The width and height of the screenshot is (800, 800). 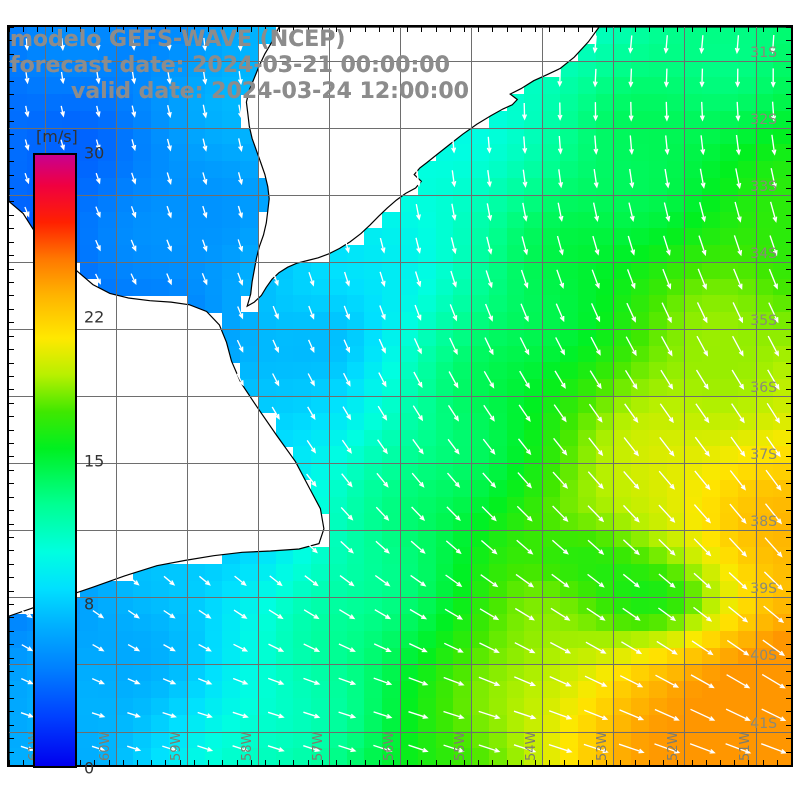 I want to click on lat-label: 32S, so click(x=763, y=119).